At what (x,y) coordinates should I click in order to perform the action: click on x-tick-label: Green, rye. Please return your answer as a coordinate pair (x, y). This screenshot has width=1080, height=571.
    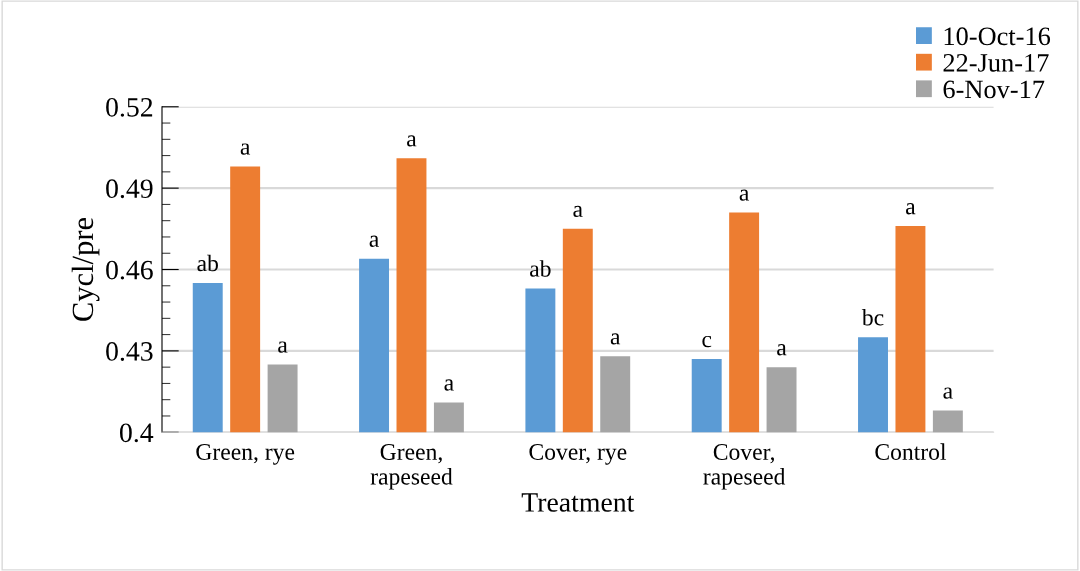
    Looking at the image, I should click on (245, 454).